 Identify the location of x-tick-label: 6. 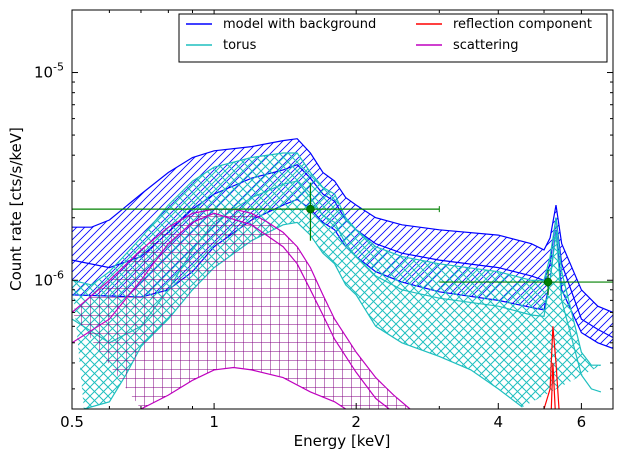
(582, 422).